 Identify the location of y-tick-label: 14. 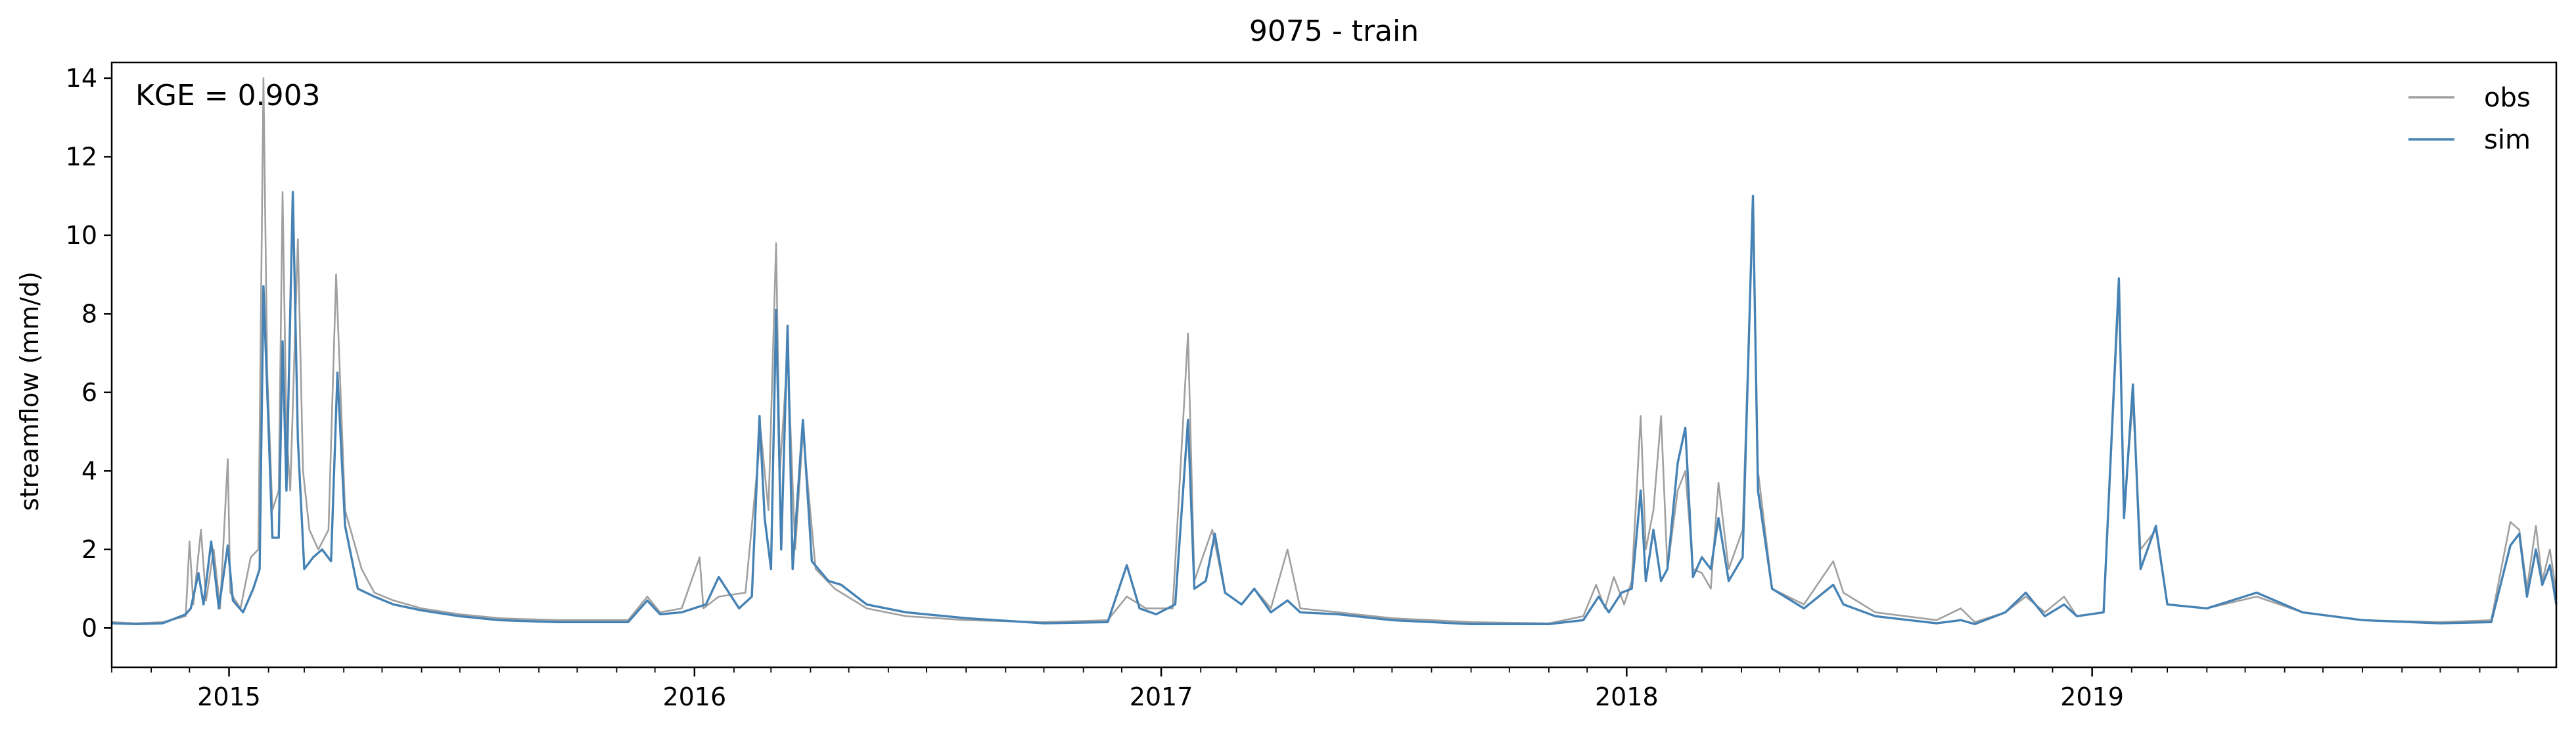
(82, 78).